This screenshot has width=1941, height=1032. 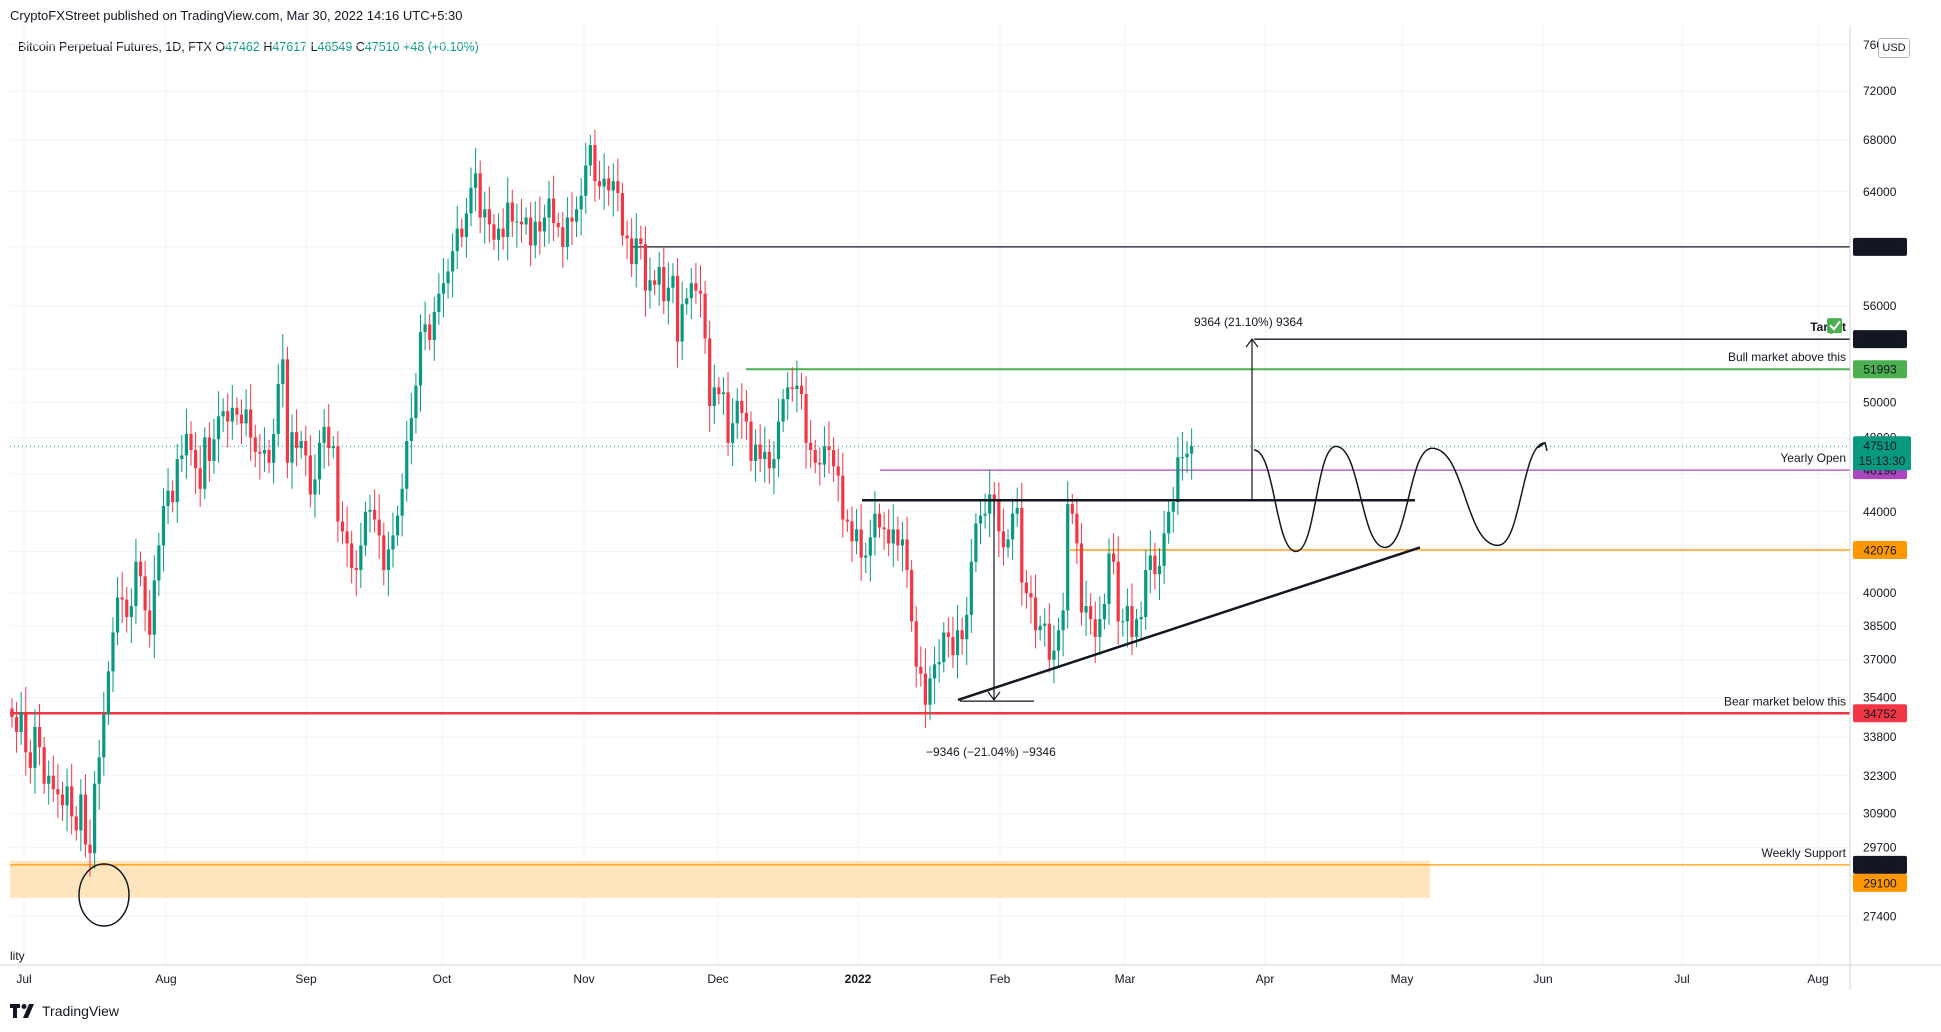 What do you see at coordinates (1880, 698) in the screenshot?
I see `price-tick-label: 35400` at bounding box center [1880, 698].